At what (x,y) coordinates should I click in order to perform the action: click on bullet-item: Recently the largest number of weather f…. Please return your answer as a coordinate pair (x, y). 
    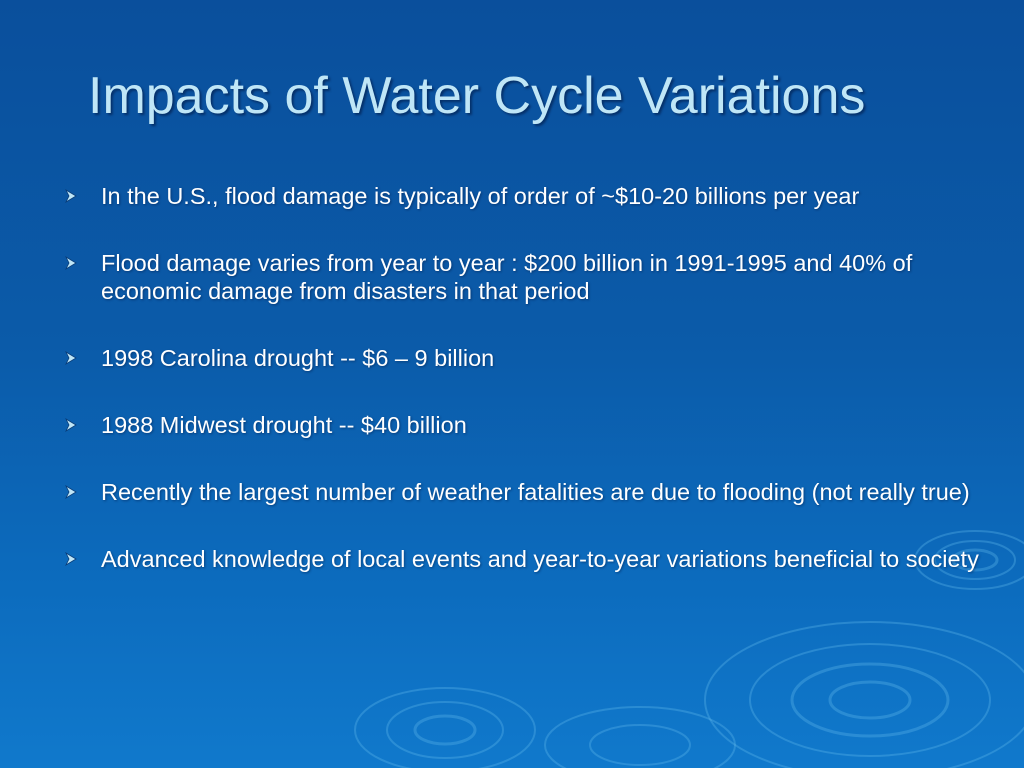
    Looking at the image, I should click on (520, 492).